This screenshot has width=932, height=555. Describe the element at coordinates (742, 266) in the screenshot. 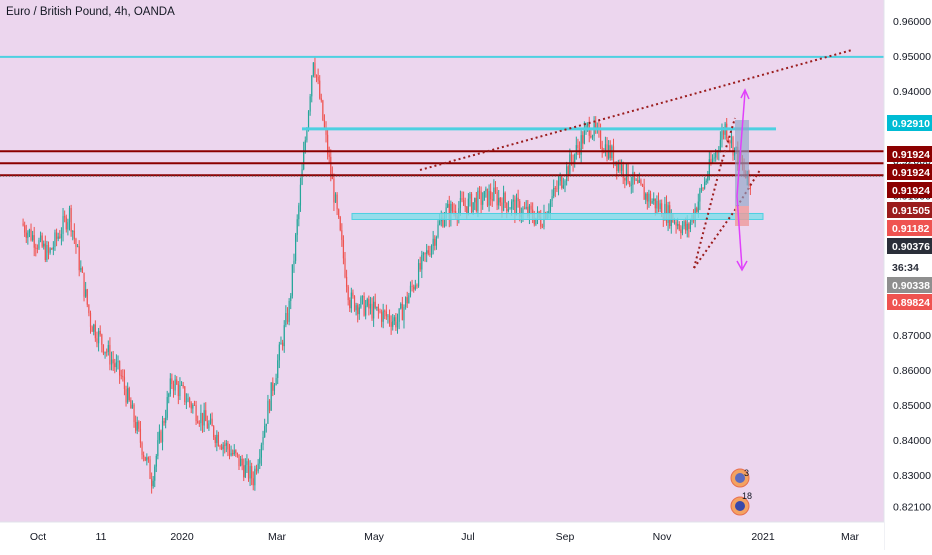

I see `arrow-down-head` at that location.